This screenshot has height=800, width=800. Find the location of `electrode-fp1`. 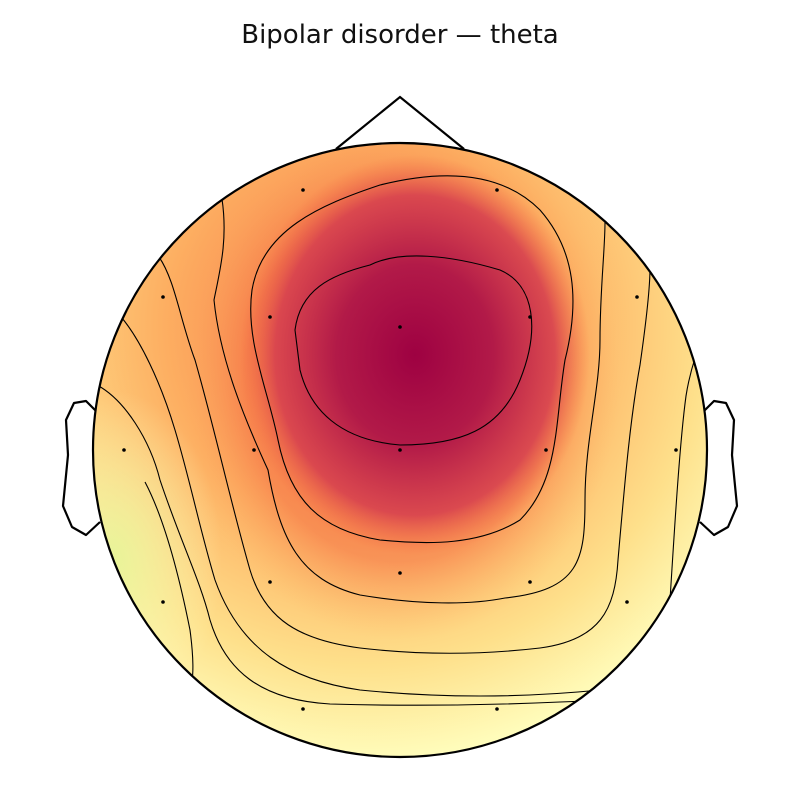

electrode-fp1 is located at coordinates (303, 190).